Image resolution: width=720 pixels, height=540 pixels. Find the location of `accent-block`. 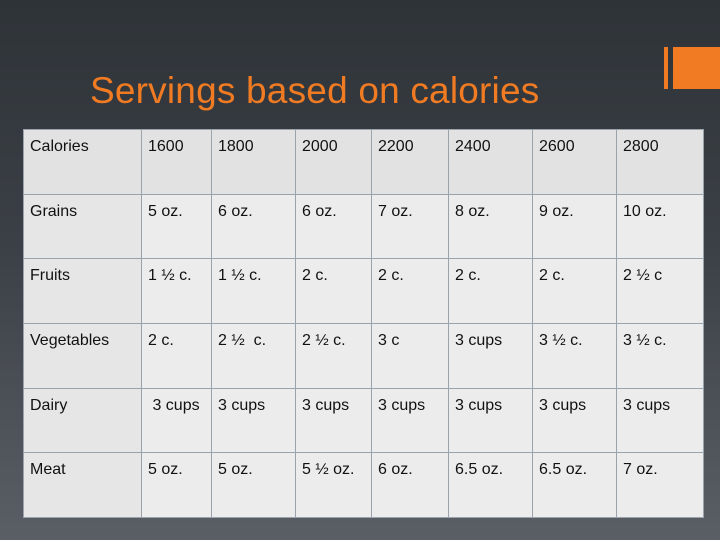

accent-block is located at coordinates (696, 68).